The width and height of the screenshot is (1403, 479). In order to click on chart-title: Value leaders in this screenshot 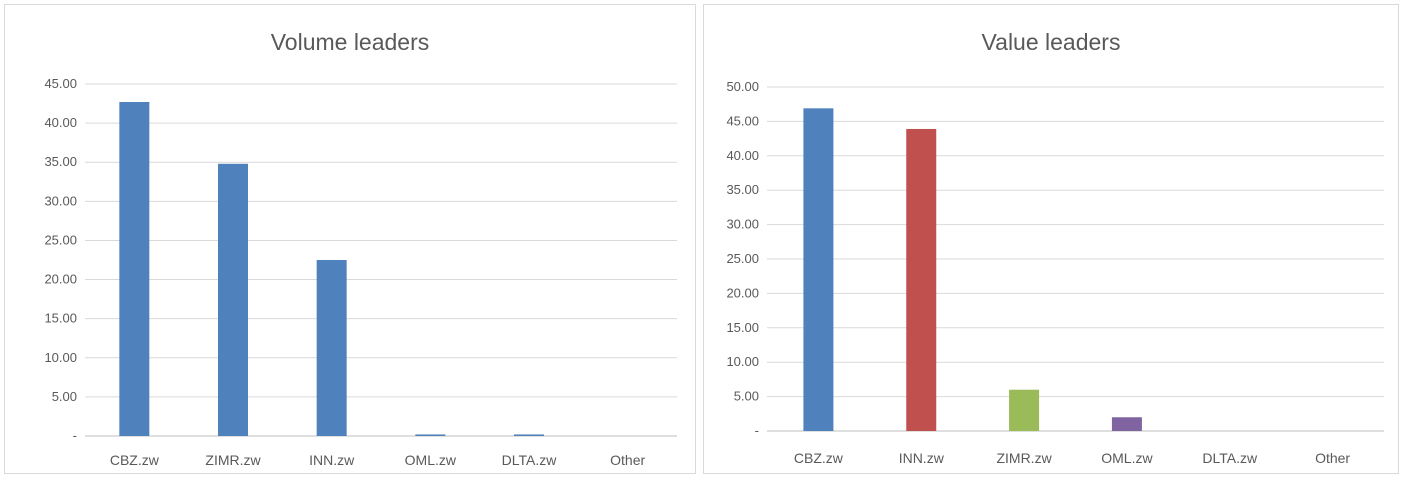, I will do `click(1051, 42)`.